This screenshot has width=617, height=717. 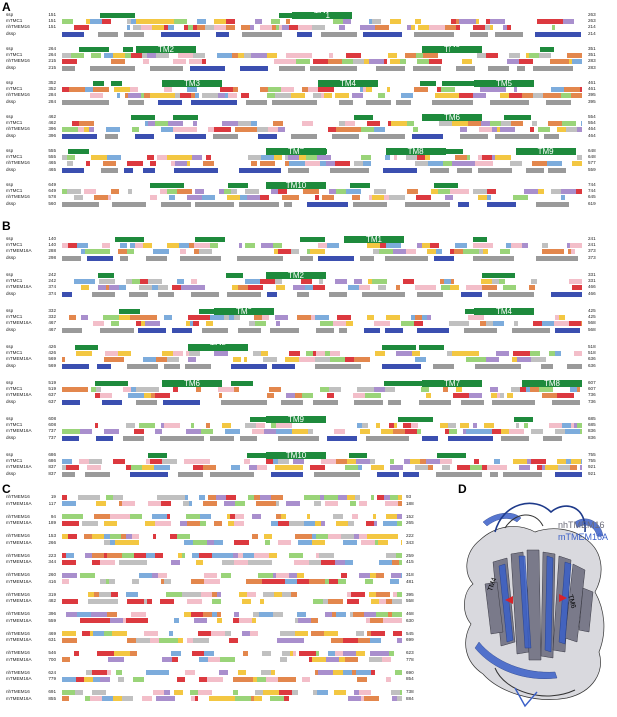 I want to click on row-start-number: 352, so click(x=52, y=82).